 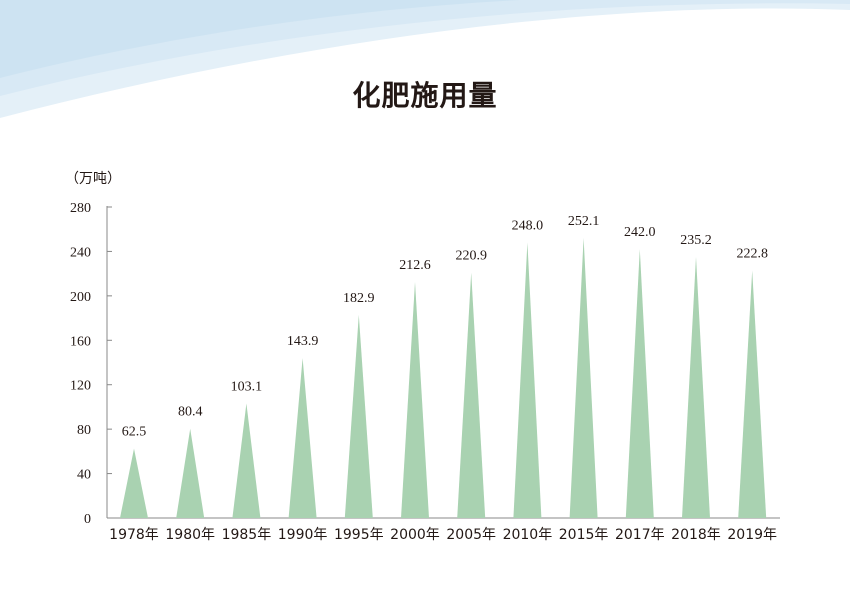 I want to click on x-category-label: 1995年, so click(x=359, y=535).